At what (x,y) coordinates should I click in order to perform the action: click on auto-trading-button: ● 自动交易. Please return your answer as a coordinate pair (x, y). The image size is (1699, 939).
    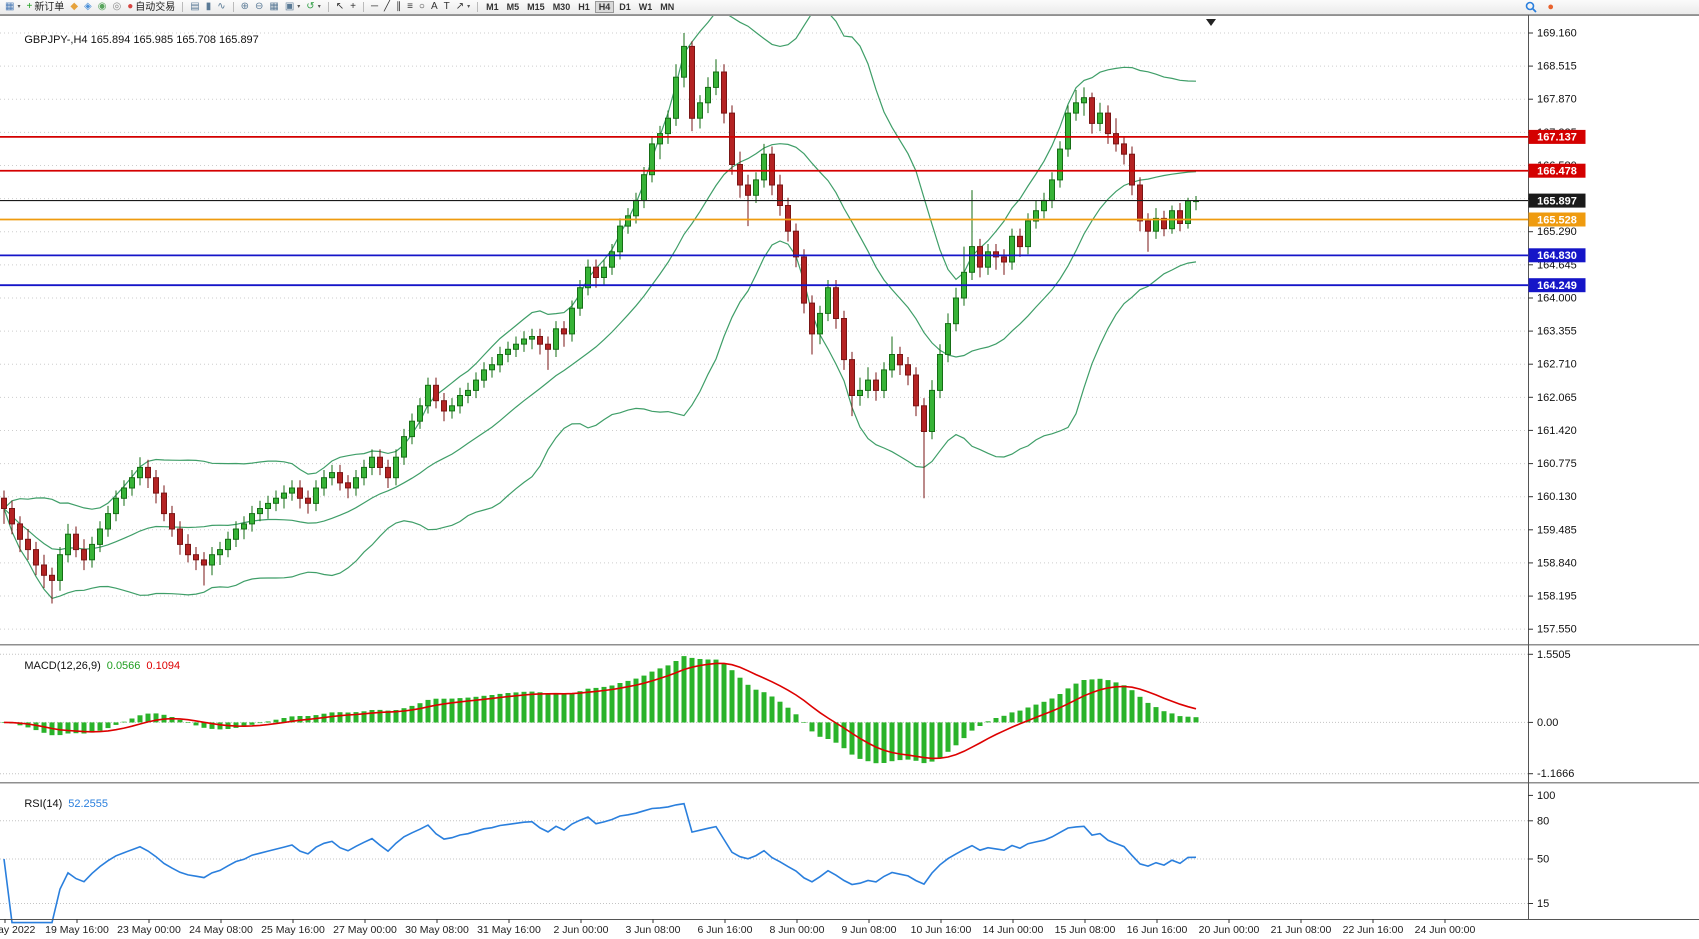
    Looking at the image, I should click on (151, 7).